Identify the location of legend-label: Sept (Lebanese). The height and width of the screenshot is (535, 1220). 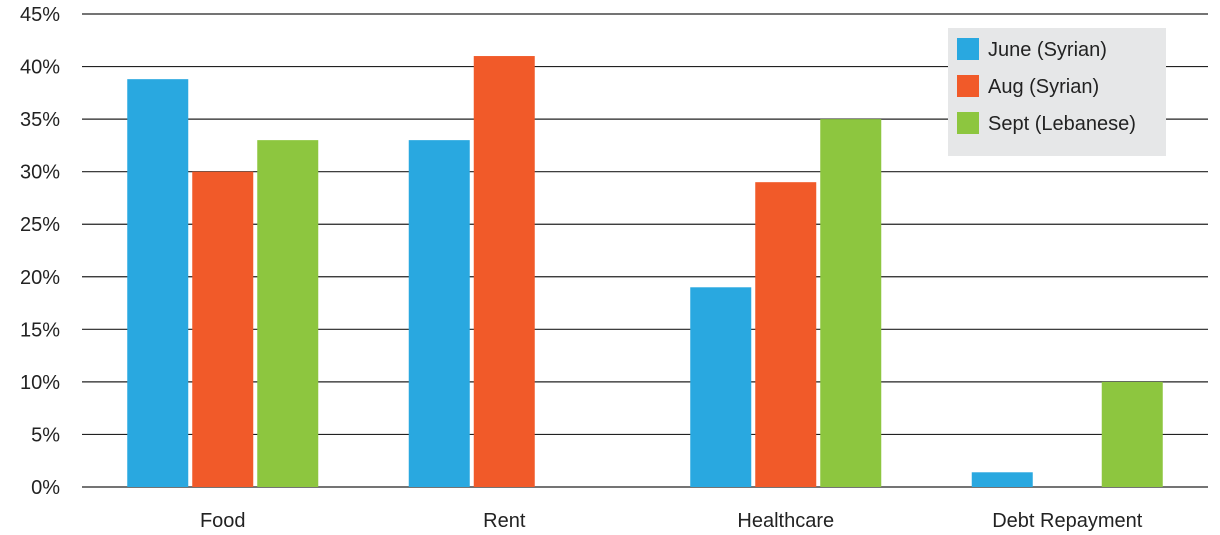
(1062, 124).